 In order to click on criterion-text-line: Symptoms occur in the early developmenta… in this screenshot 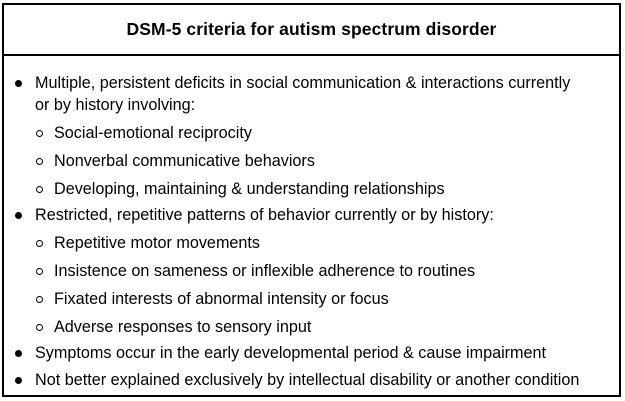, I will do `click(311, 353)`.